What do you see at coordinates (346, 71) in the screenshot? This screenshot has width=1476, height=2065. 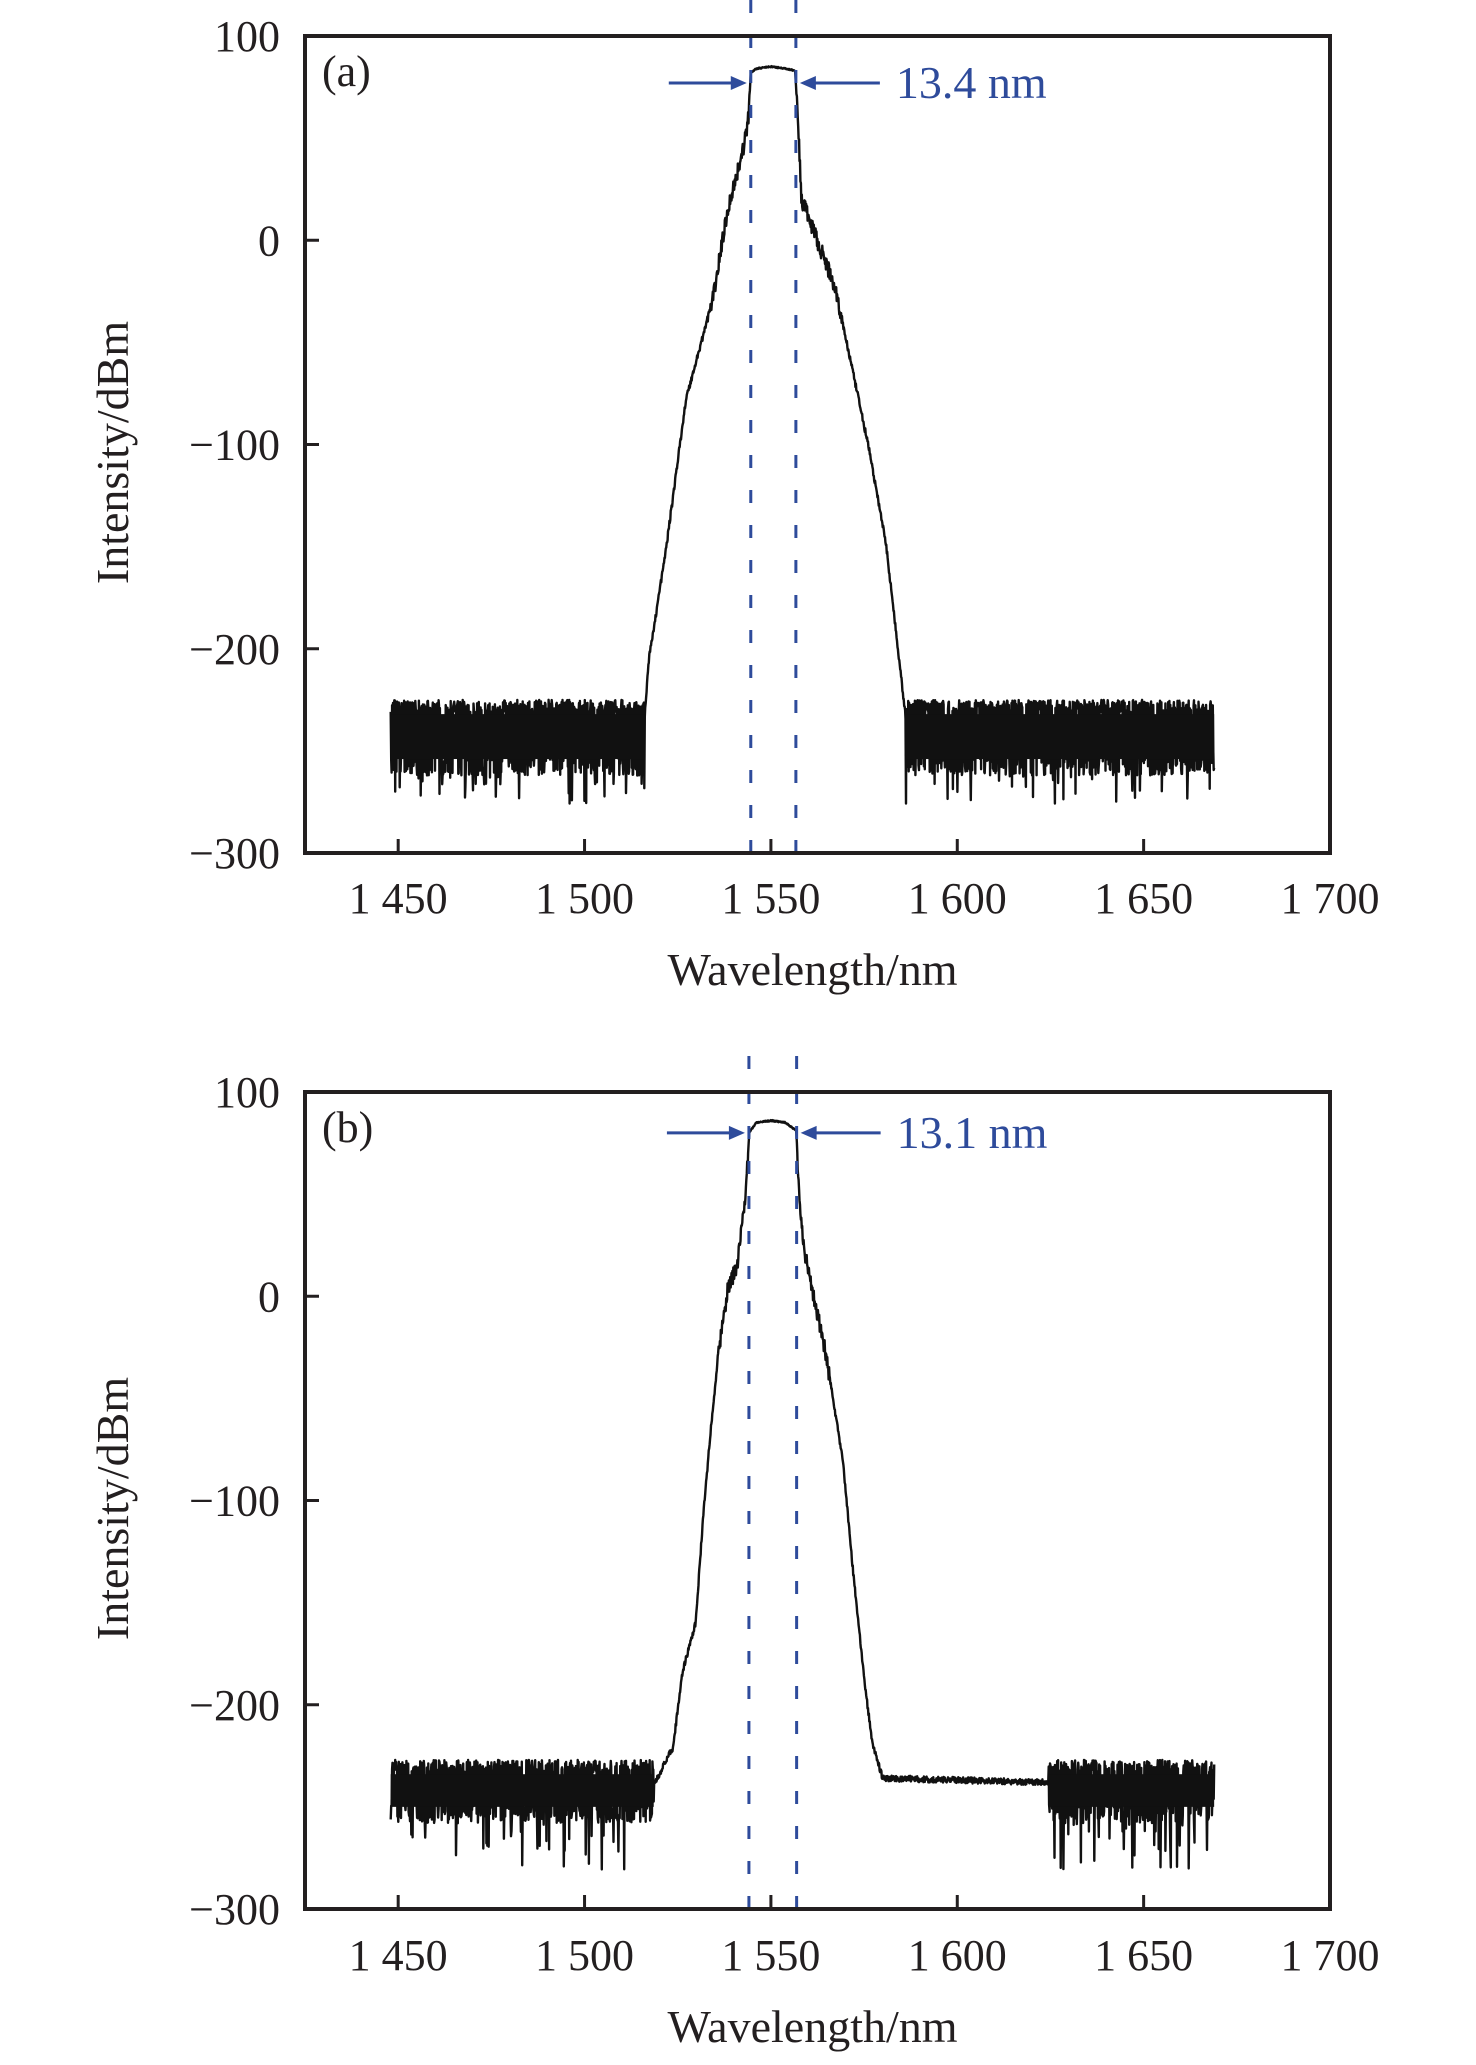 I see `panel-label-a: (a)` at bounding box center [346, 71].